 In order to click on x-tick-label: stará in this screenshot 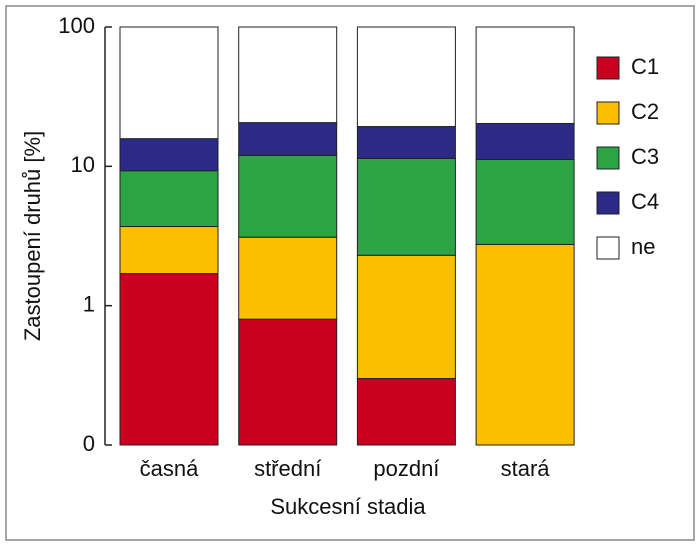, I will do `click(526, 468)`.